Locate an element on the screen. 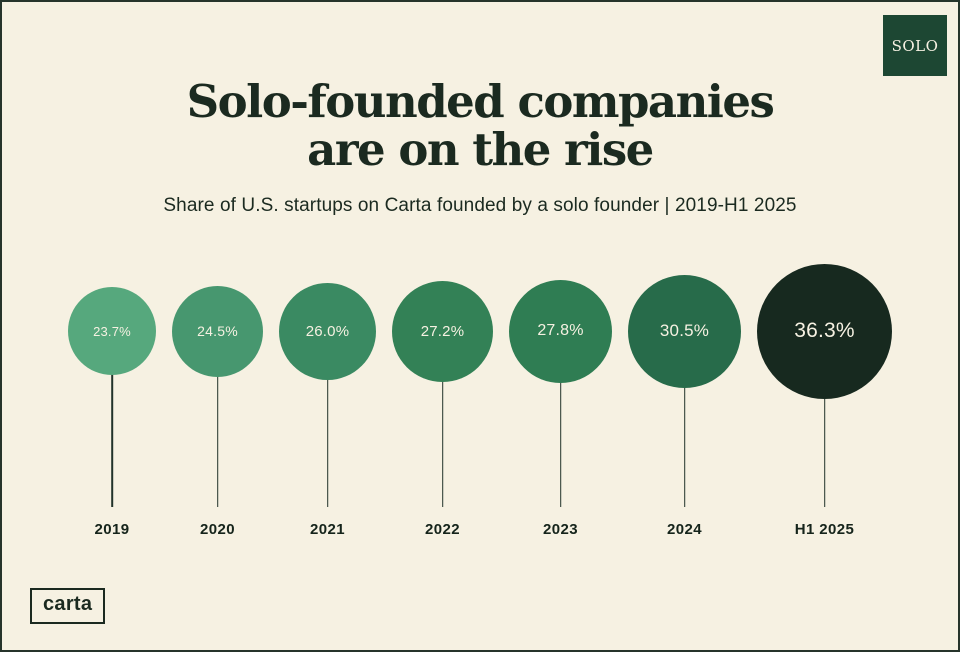 The width and height of the screenshot is (960, 652). bubble-value-label: 23.7% is located at coordinates (112, 331).